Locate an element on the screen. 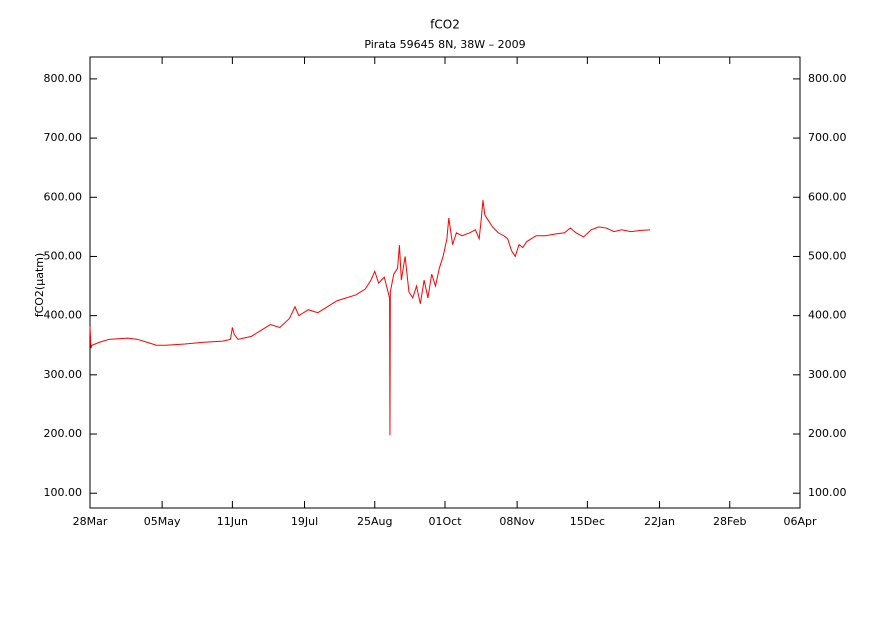 The width and height of the screenshot is (891, 634). chart-title: fCO2 is located at coordinates (445, 25).